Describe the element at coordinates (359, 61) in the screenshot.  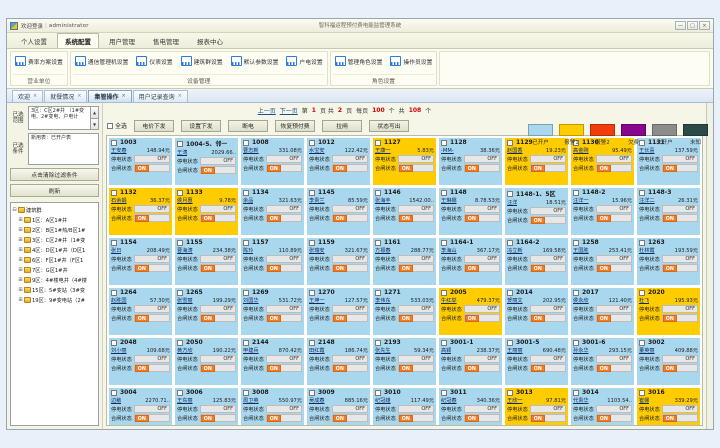
I see `ribbon-button-admin-role-settings: 管理角色设置` at that location.